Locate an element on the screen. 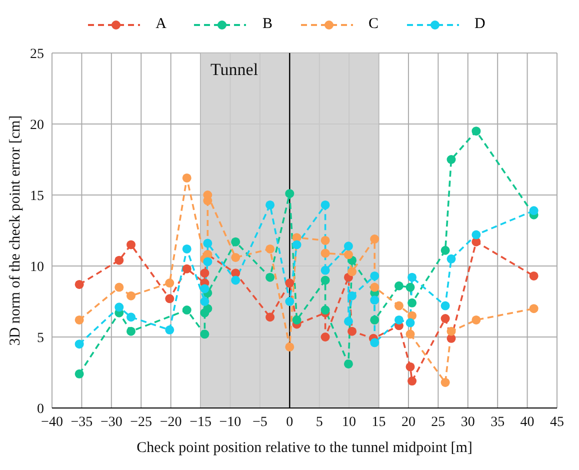 This screenshot has width=579, height=470. band-label: Tunnel is located at coordinates (234, 70).